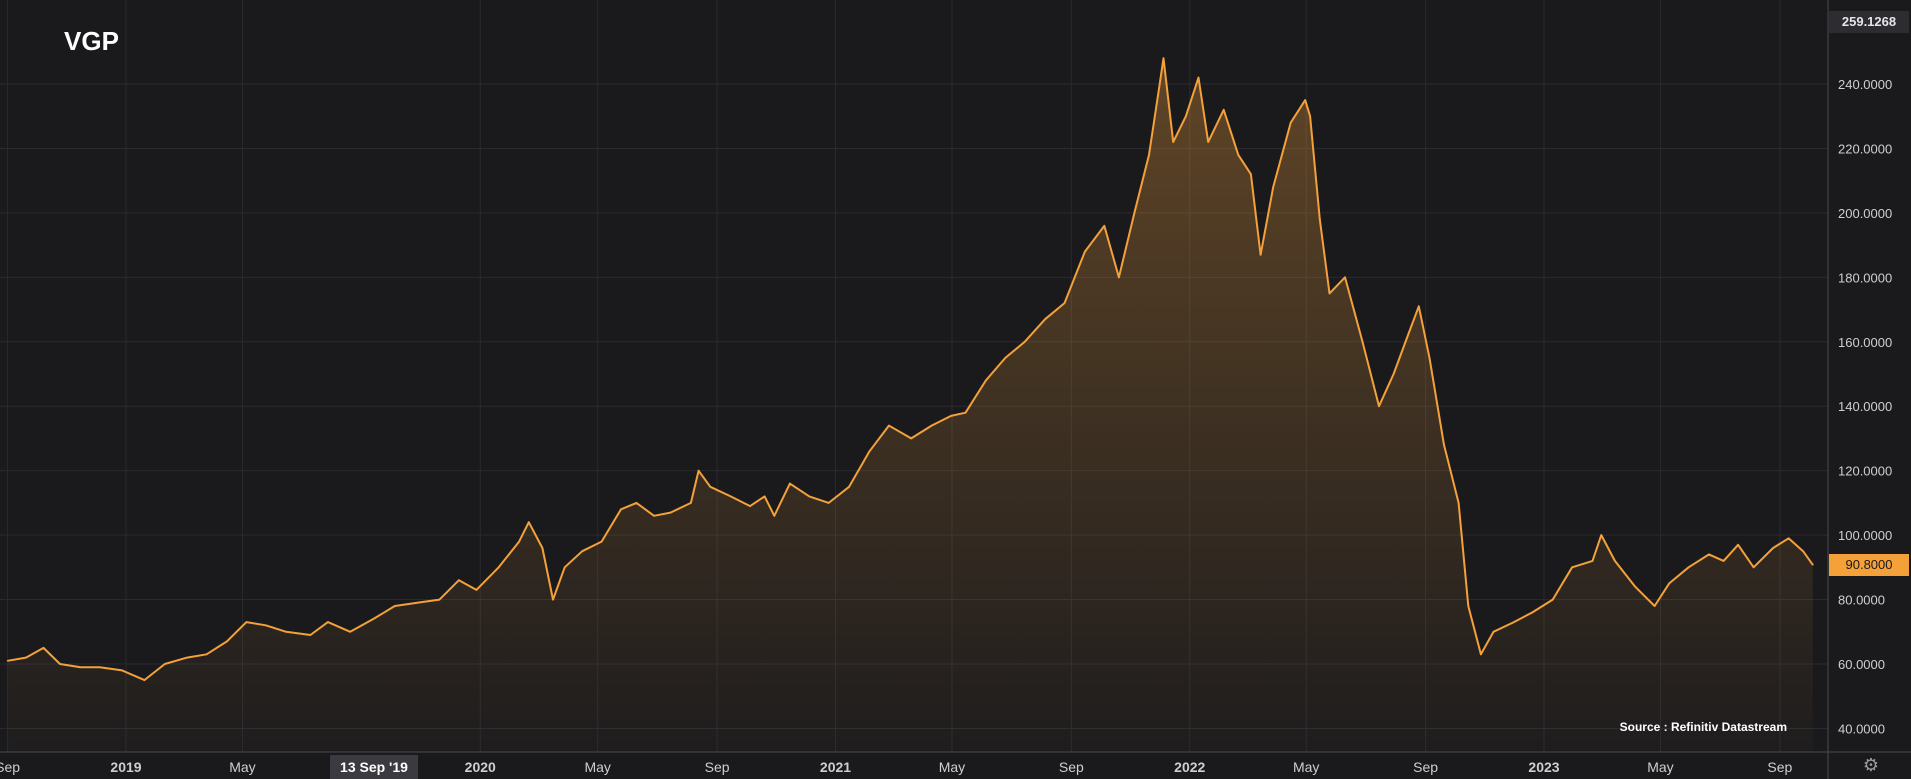 This screenshot has width=1911, height=779. I want to click on y-tick-label: 120.0000, so click(1865, 471).